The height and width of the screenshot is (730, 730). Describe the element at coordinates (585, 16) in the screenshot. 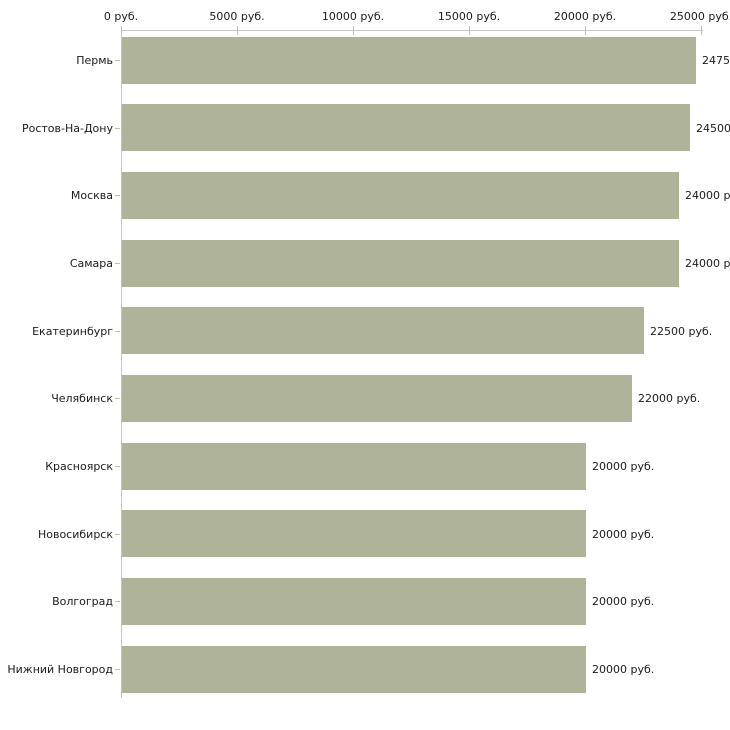

I see `x-axis-tick-label: 20000 руб.` at that location.